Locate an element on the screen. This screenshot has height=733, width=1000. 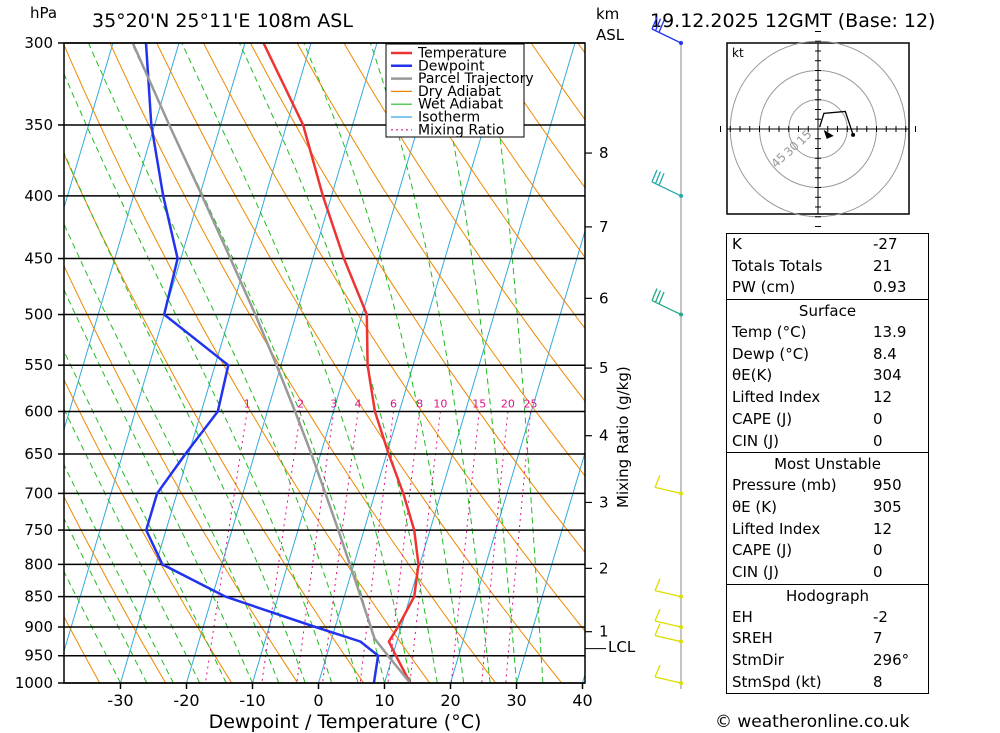
pressure-tick-label: 550 is located at coordinates (38, 365).